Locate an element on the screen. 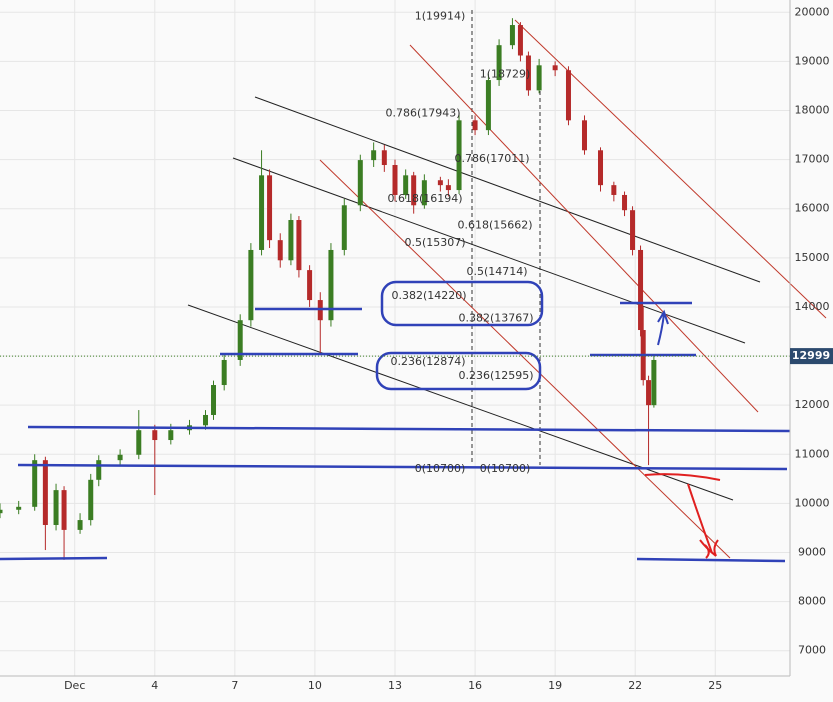  fib-label: 0.236(12874) is located at coordinates (427, 361).